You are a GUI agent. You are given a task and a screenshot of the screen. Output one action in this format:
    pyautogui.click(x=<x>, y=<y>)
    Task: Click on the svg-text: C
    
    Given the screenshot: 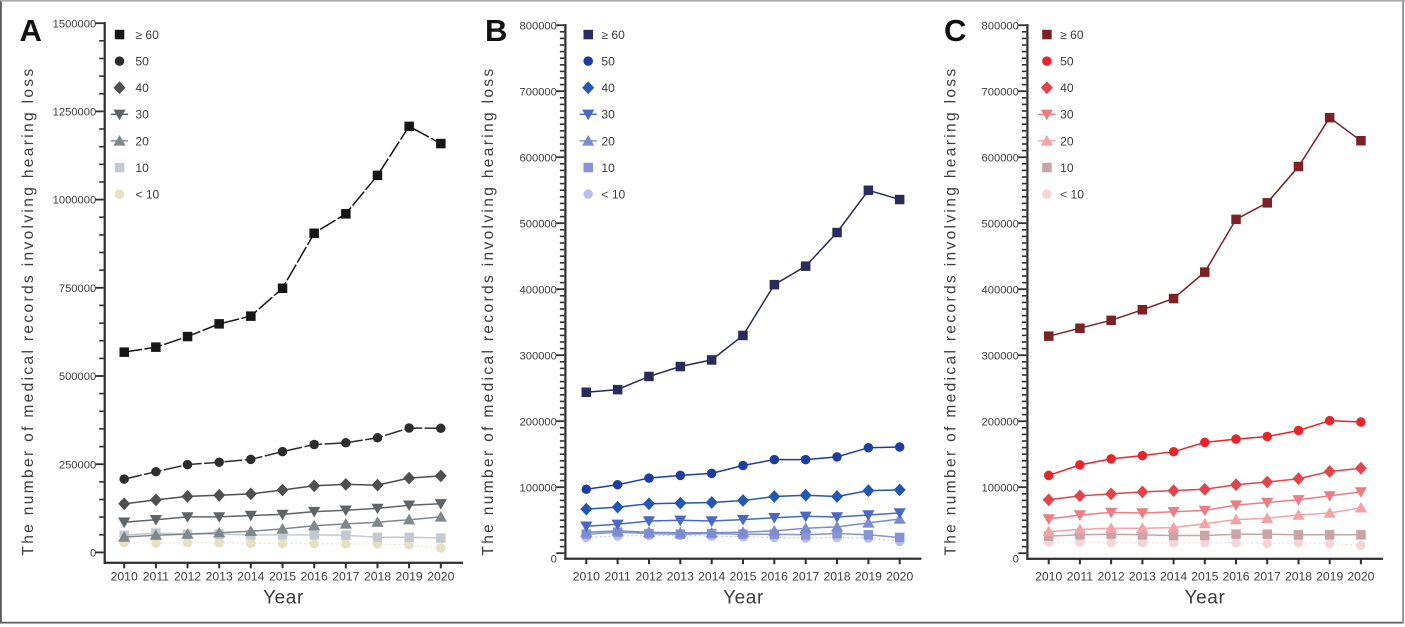 What is the action you would take?
    pyautogui.click(x=955, y=30)
    